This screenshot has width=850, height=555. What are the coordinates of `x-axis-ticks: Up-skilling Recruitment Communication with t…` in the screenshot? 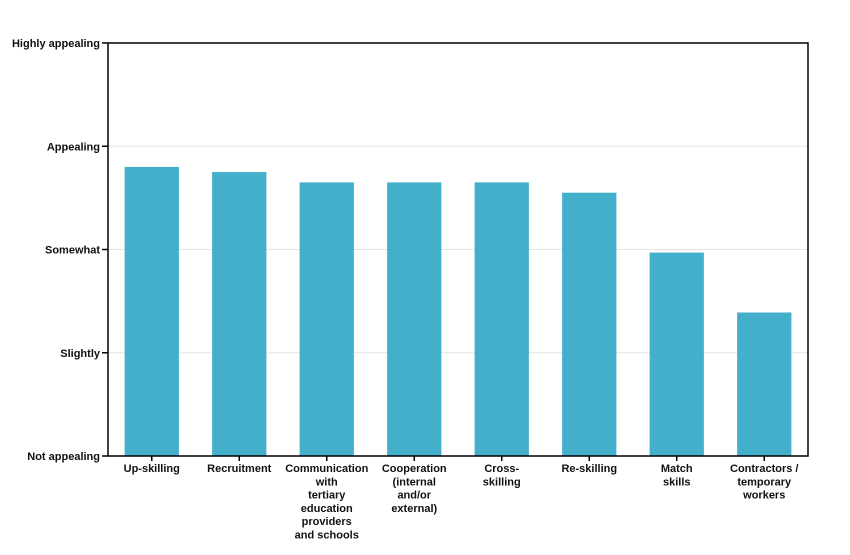 It's located at (461, 499).